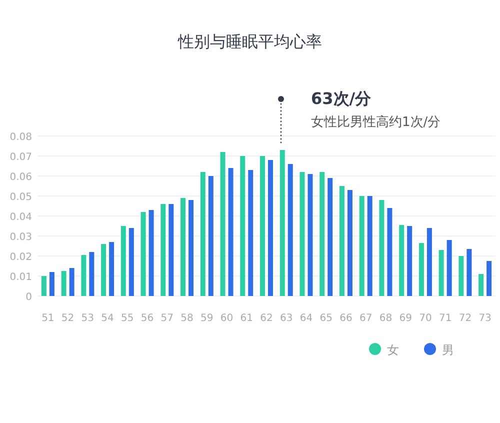 This screenshot has width=500, height=423. I want to click on x-tick-label: 60, so click(227, 318).